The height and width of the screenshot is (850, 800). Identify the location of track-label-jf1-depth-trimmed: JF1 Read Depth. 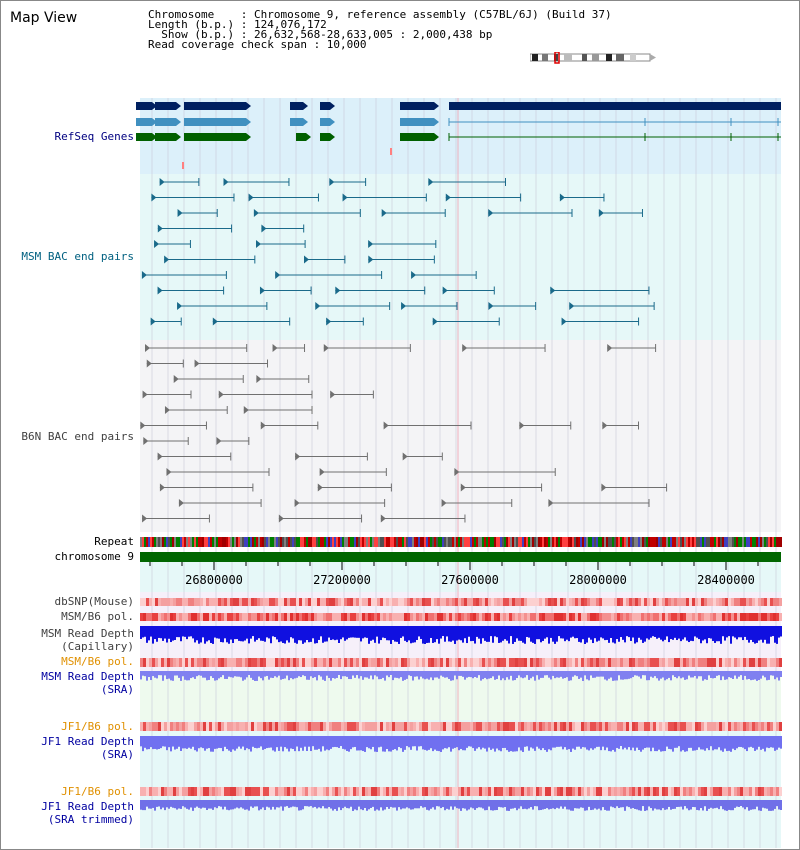
(87, 806).